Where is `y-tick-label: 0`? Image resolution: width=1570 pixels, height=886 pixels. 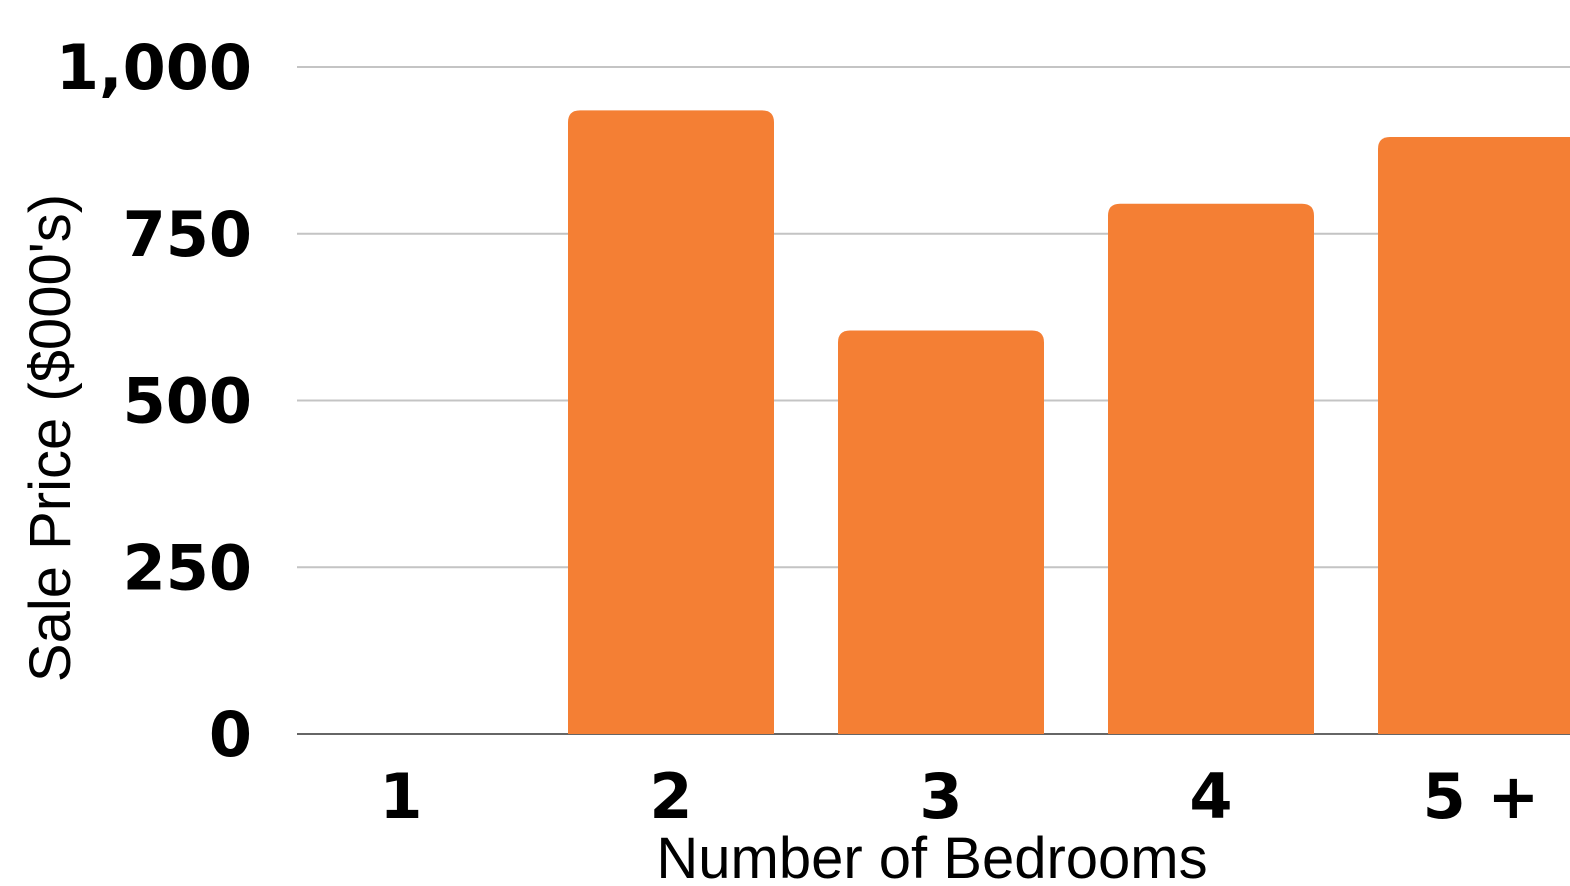
y-tick-label: 0 is located at coordinates (230, 734).